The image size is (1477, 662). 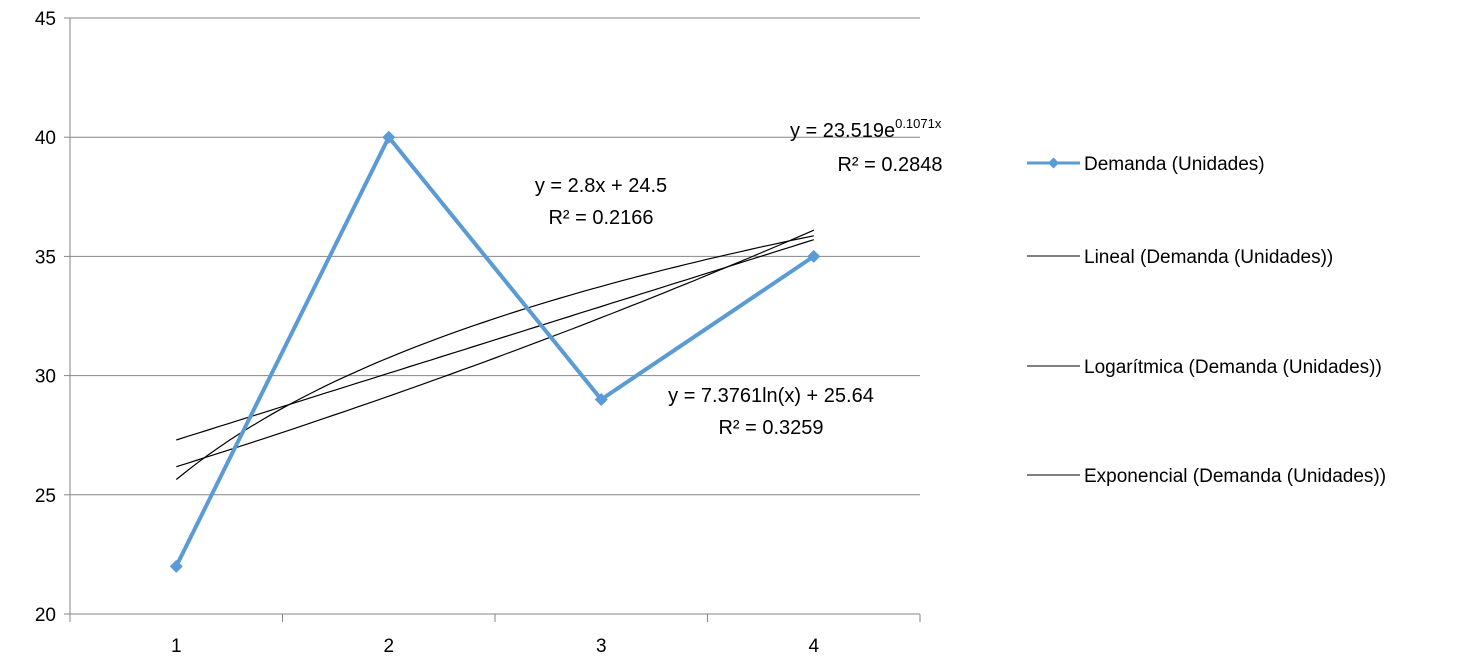 I want to click on y-tick-label: 30, so click(x=45, y=377).